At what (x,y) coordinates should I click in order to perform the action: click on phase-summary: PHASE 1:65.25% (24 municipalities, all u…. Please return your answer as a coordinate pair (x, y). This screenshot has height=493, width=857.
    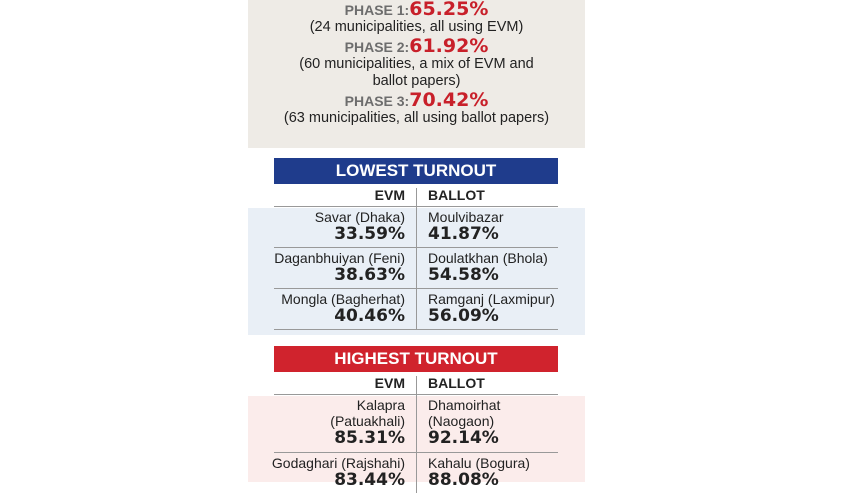
    Looking at the image, I should click on (416, 74).